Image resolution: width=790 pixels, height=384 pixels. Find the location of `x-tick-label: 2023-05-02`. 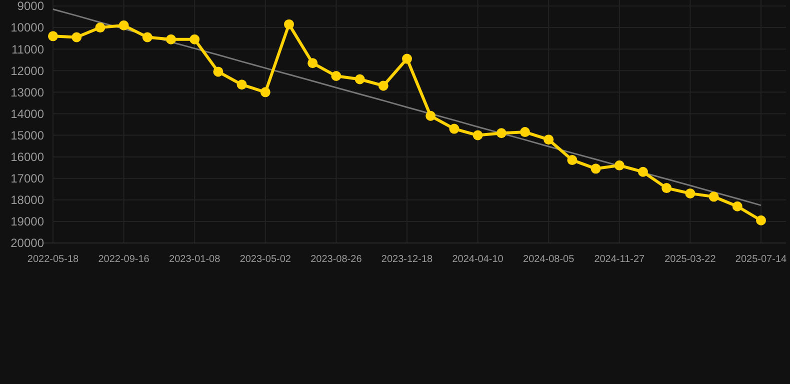

x-tick-label: 2023-05-02 is located at coordinates (266, 259).